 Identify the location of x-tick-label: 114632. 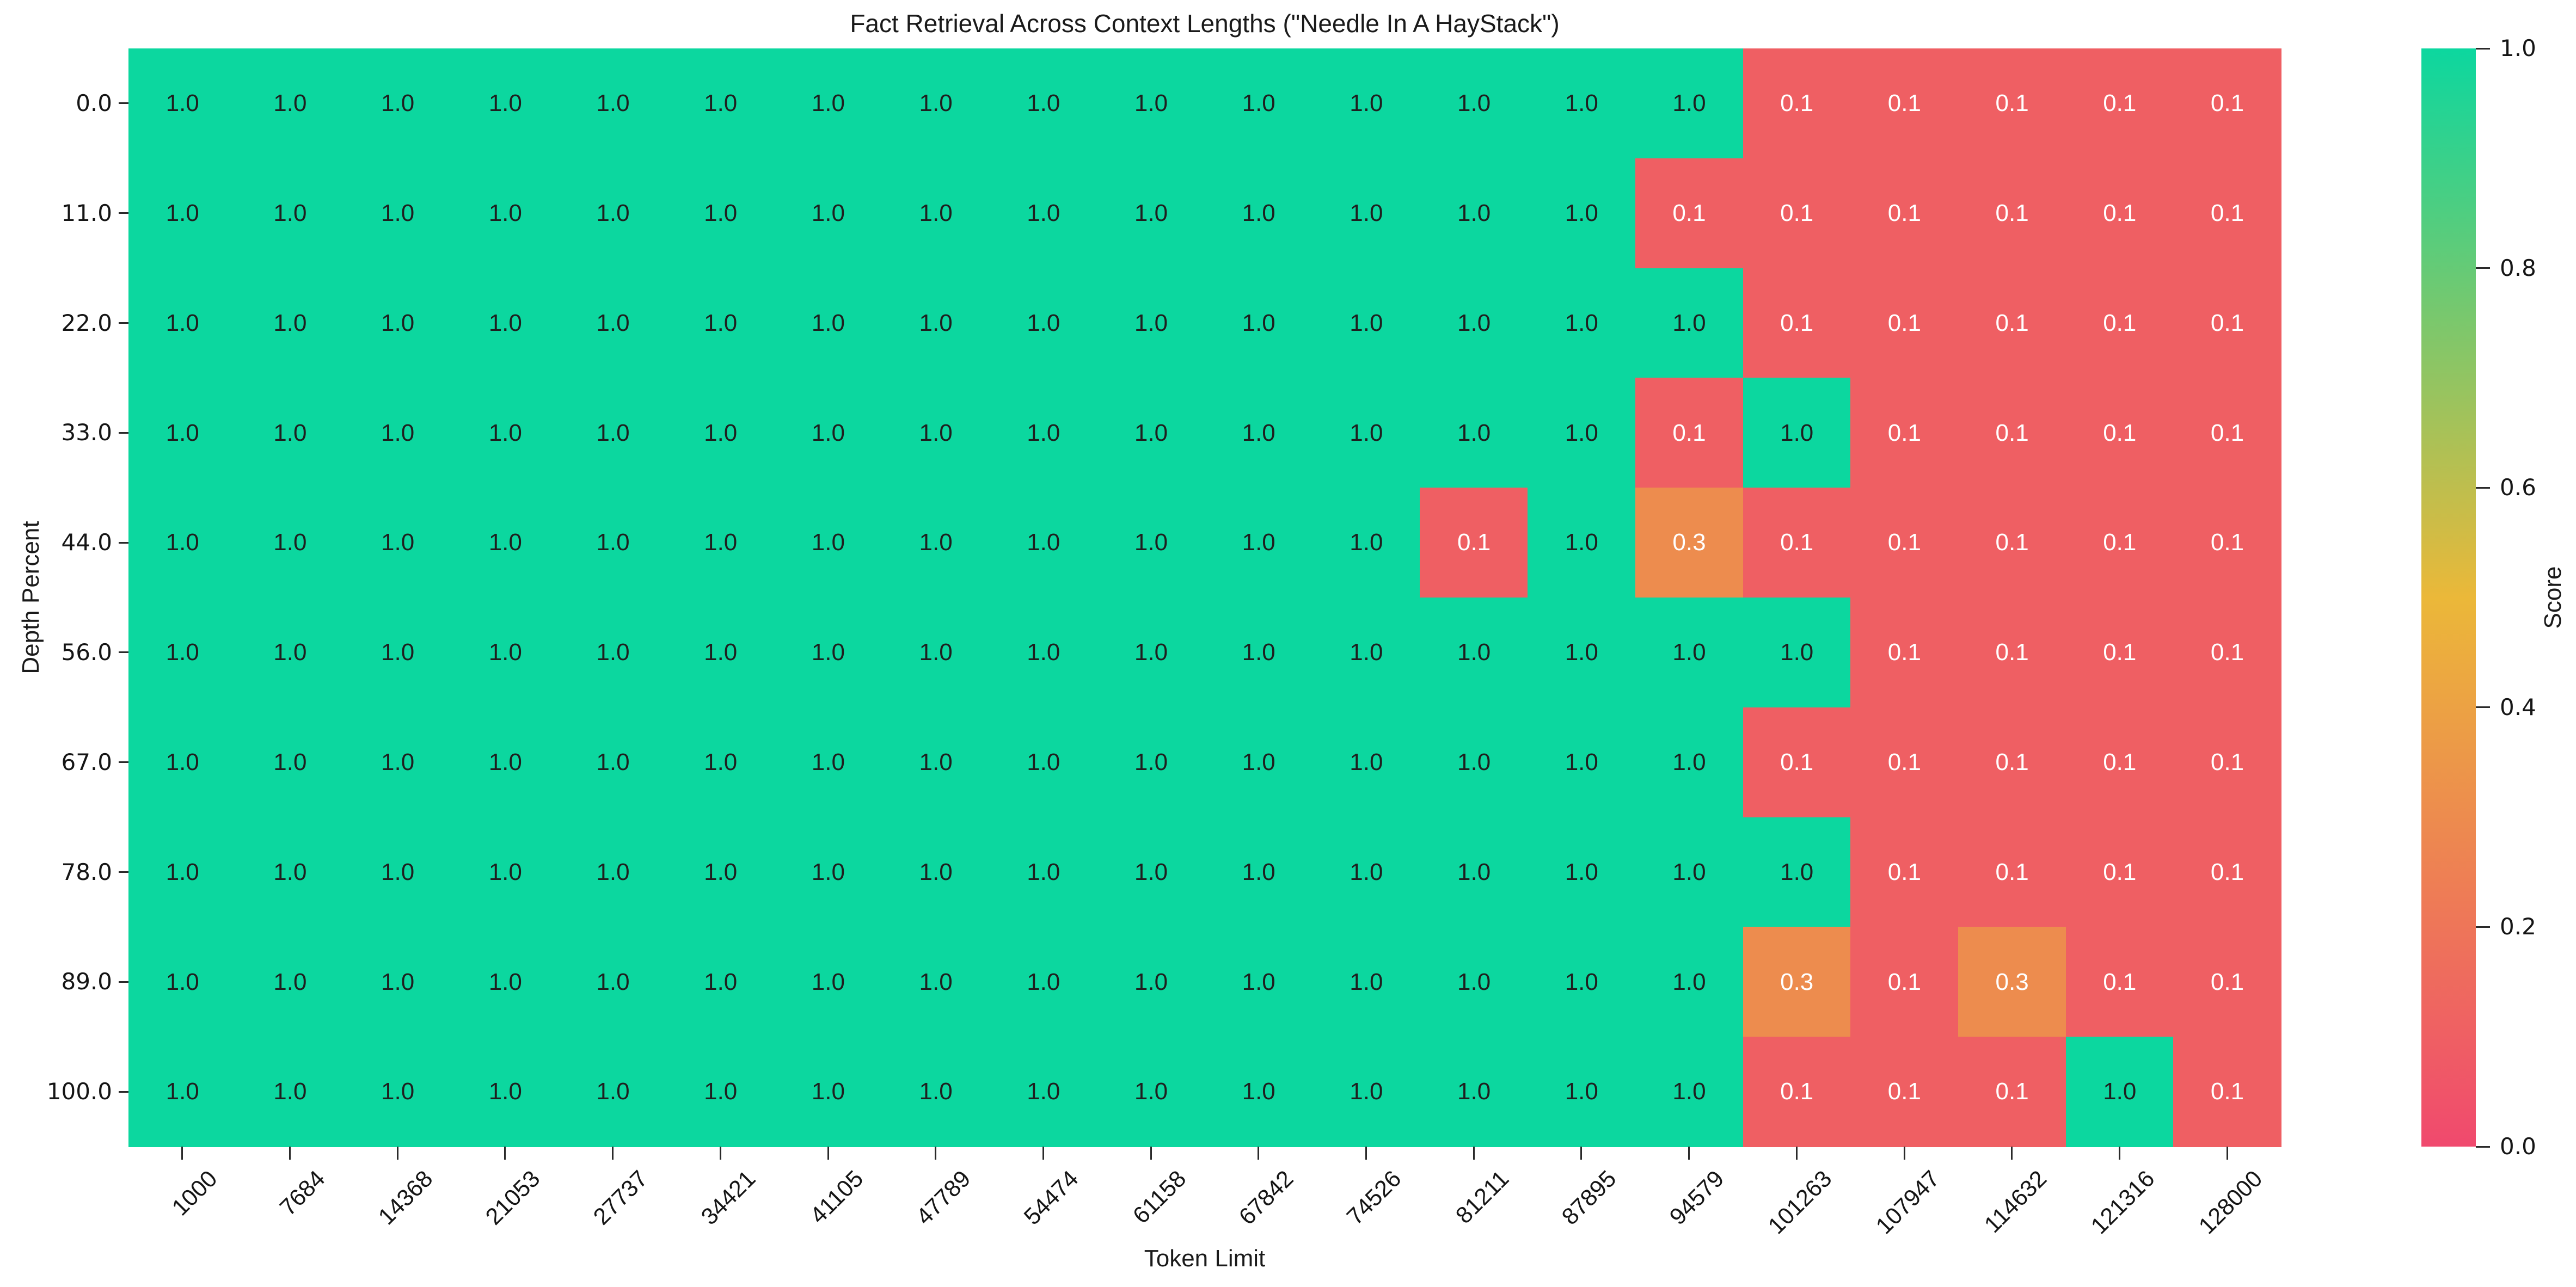
(2015, 1202).